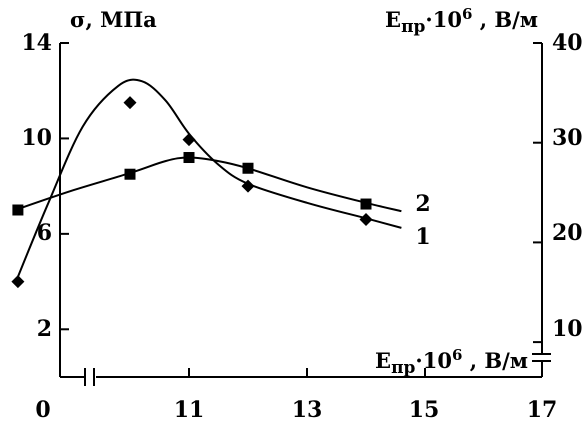  Describe the element at coordinates (567, 233) in the screenshot. I see `y-right-tick-label: 20` at that location.